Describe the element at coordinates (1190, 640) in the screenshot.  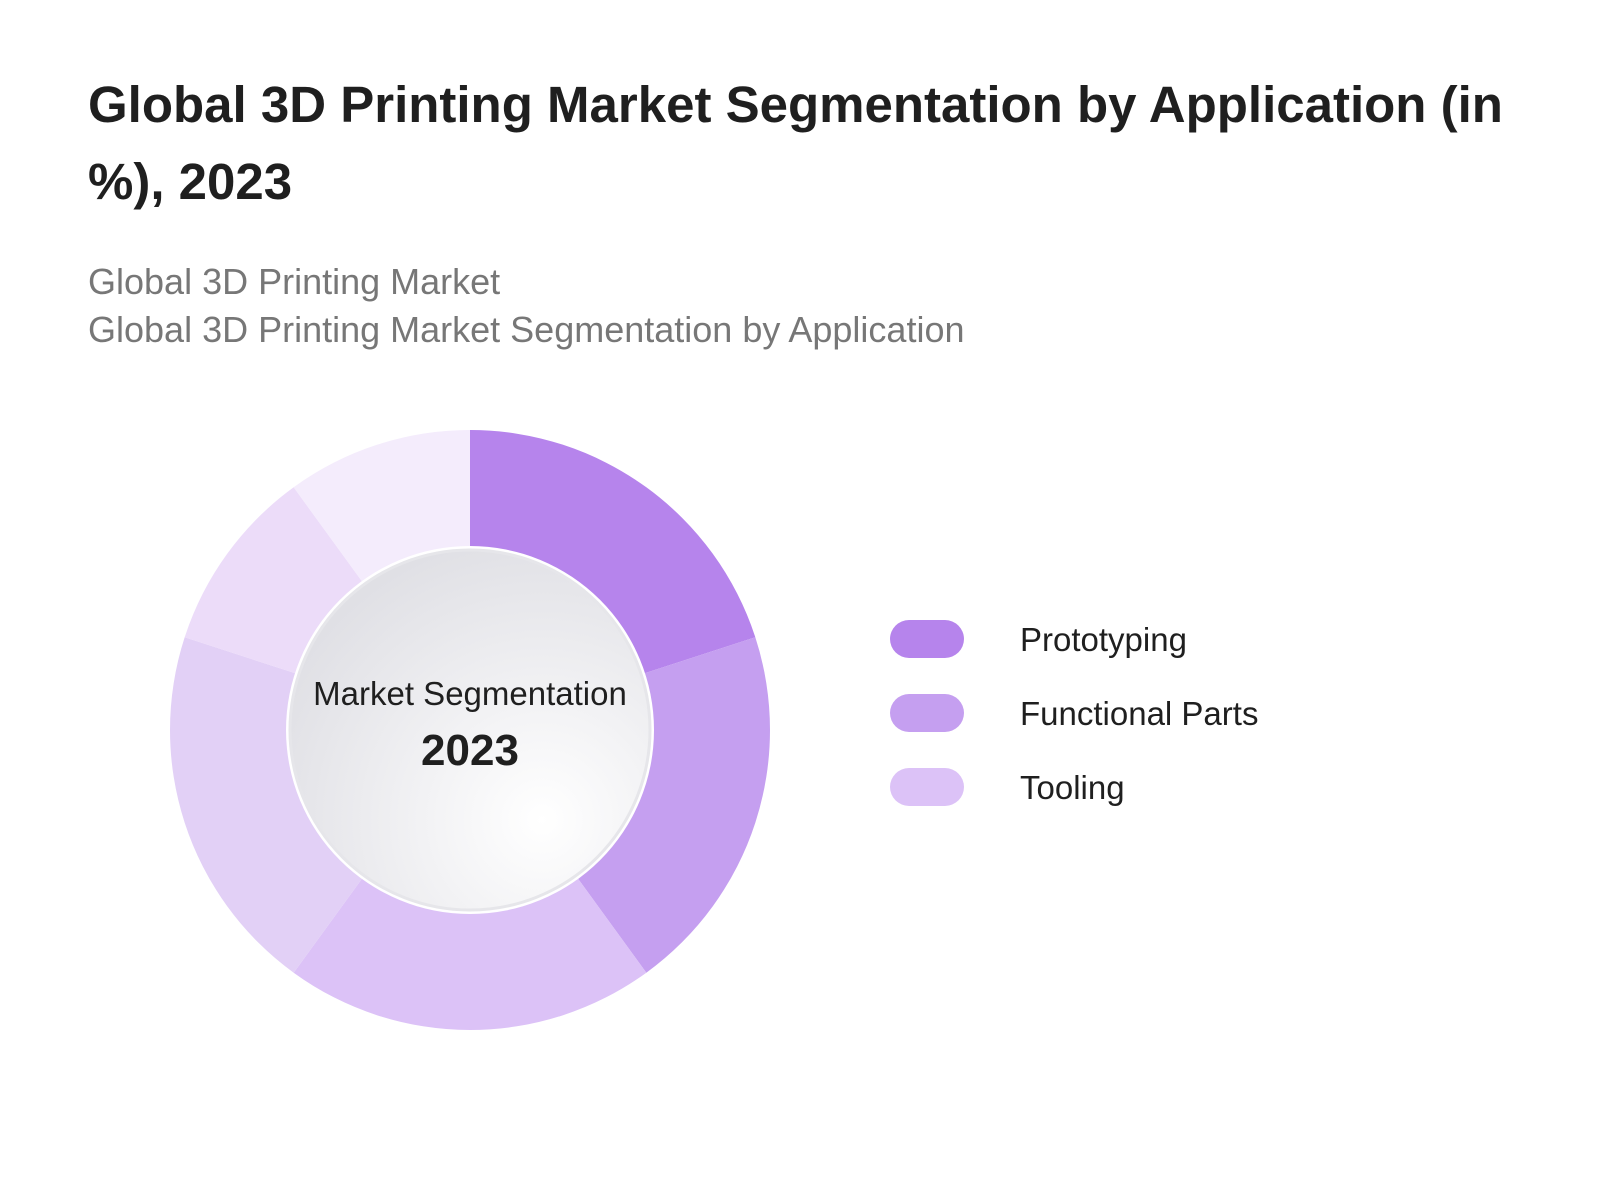
I see `legend-item-prototyping: Prototyping` at that location.